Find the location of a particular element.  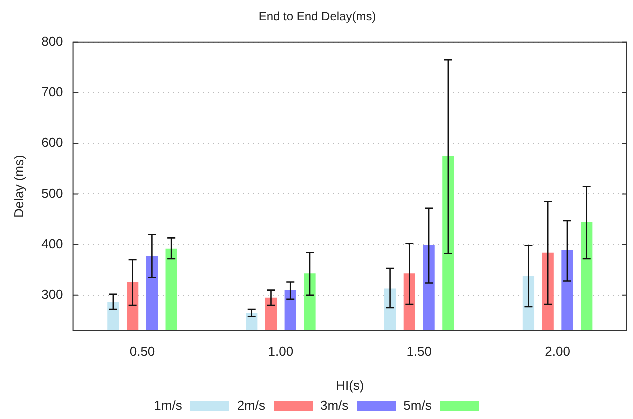

y-tick-label: 500 is located at coordinates (53, 193).